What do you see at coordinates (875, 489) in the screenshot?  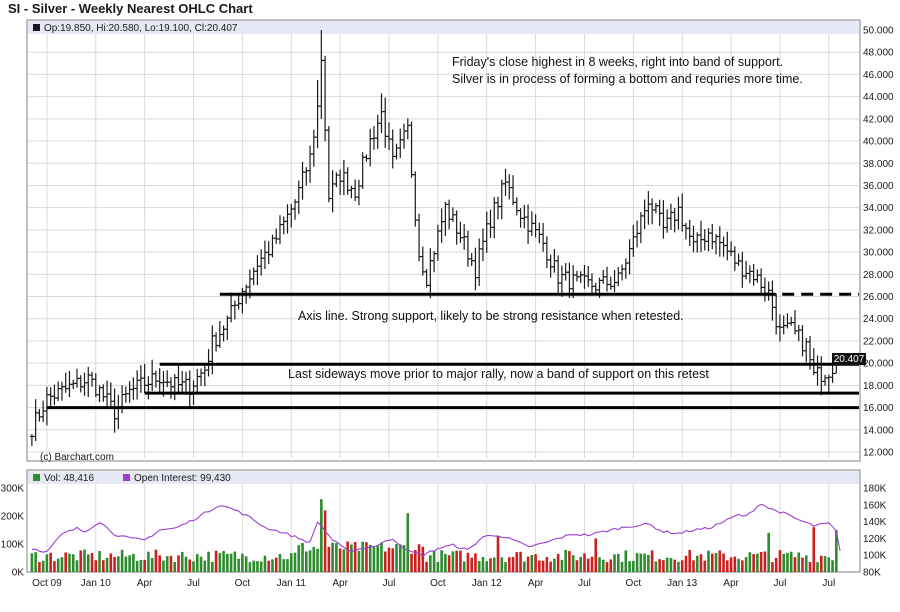 I see `volume-right-tick-label: 180K` at bounding box center [875, 489].